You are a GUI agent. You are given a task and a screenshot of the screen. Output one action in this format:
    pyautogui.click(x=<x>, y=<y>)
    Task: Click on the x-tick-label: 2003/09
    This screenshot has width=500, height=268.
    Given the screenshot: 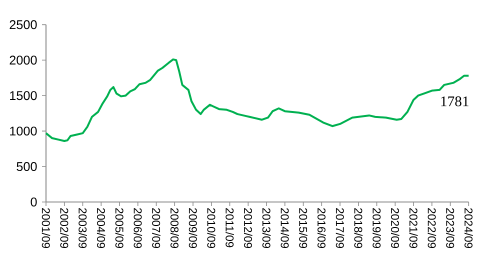 What is the action you would take?
    pyautogui.click(x=82, y=228)
    